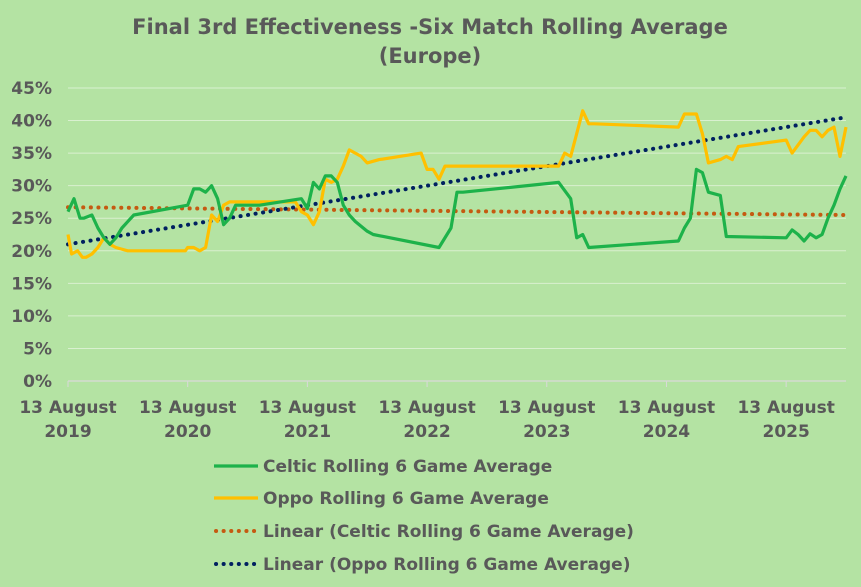 This screenshot has width=861, height=587. I want to click on legend-label: Celtic Rolling 6 Game Average, so click(407, 467).